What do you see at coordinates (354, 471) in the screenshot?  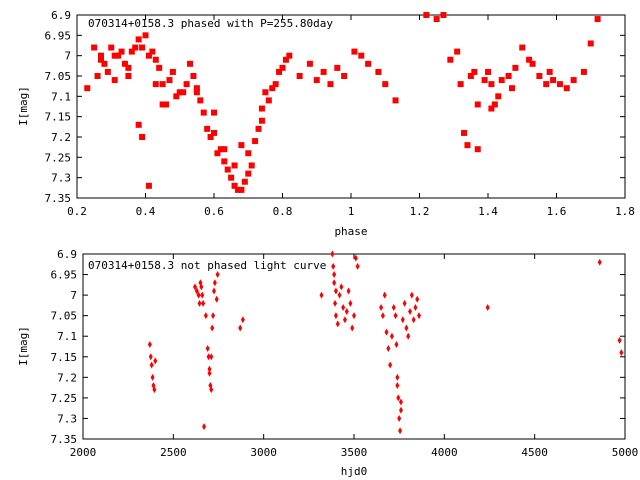 I see `unphased-x-axis-label: hjd0` at bounding box center [354, 471].